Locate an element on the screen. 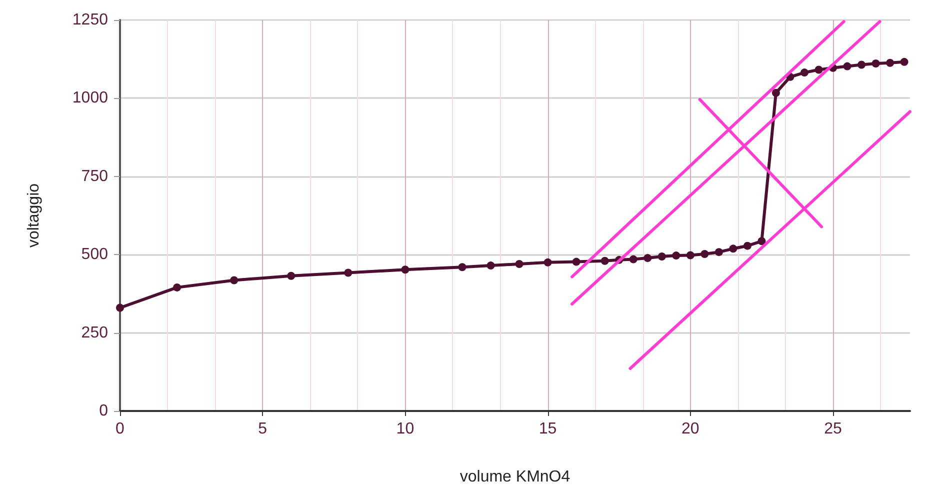 This screenshot has width=944, height=492. y-axis-title: voltaggio is located at coordinates (34, 215).